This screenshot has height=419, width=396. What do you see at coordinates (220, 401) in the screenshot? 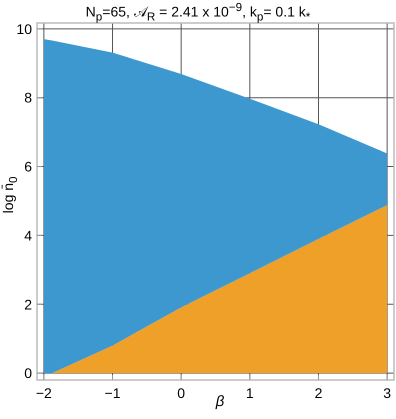
I see `x-axis-title: β` at bounding box center [220, 401].